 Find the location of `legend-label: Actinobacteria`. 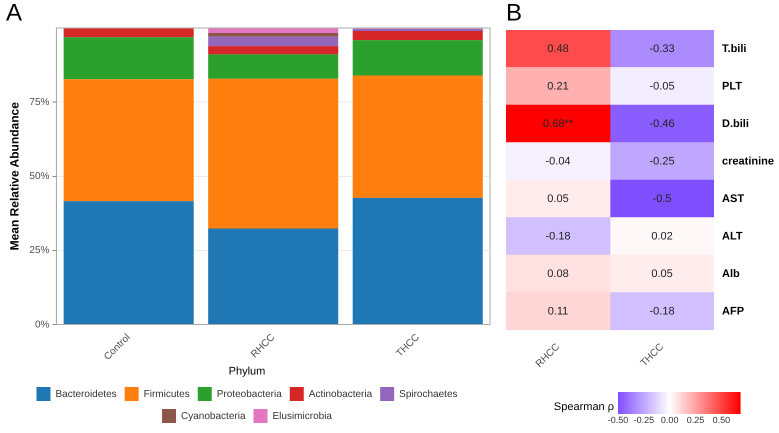

legend-label: Actinobacteria is located at coordinates (340, 394).